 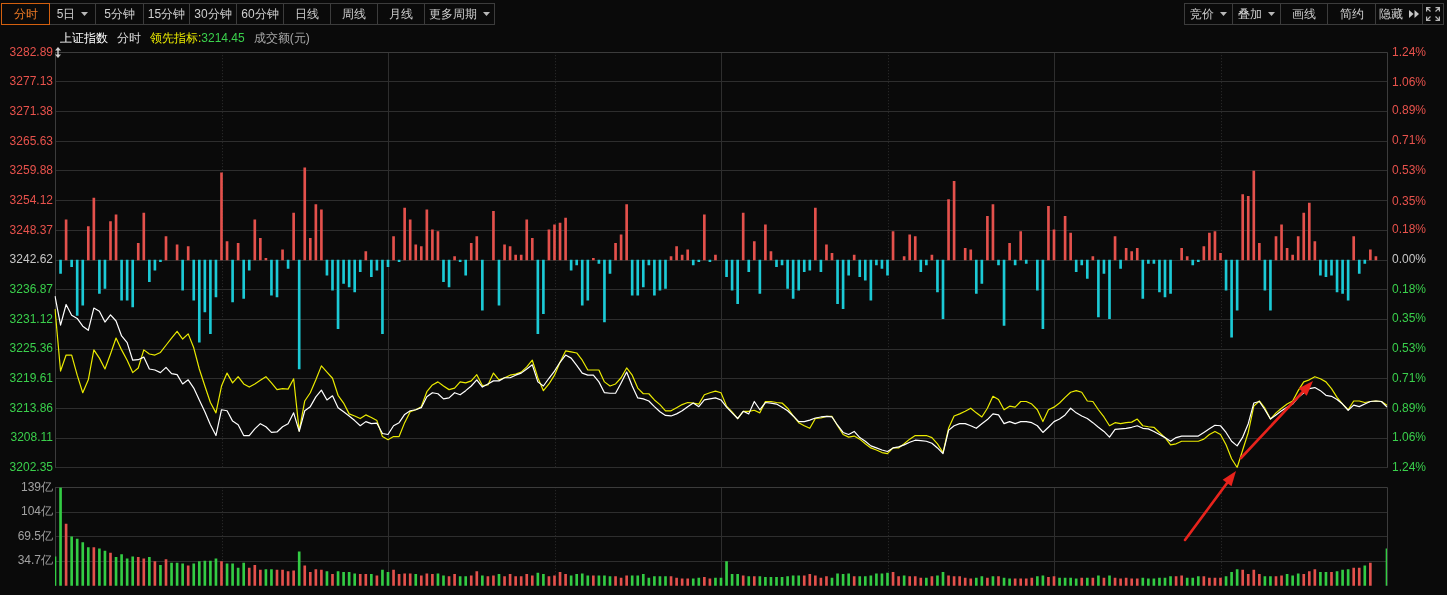 I want to click on text: 领先指标:3214.45, so click(x=197, y=38).